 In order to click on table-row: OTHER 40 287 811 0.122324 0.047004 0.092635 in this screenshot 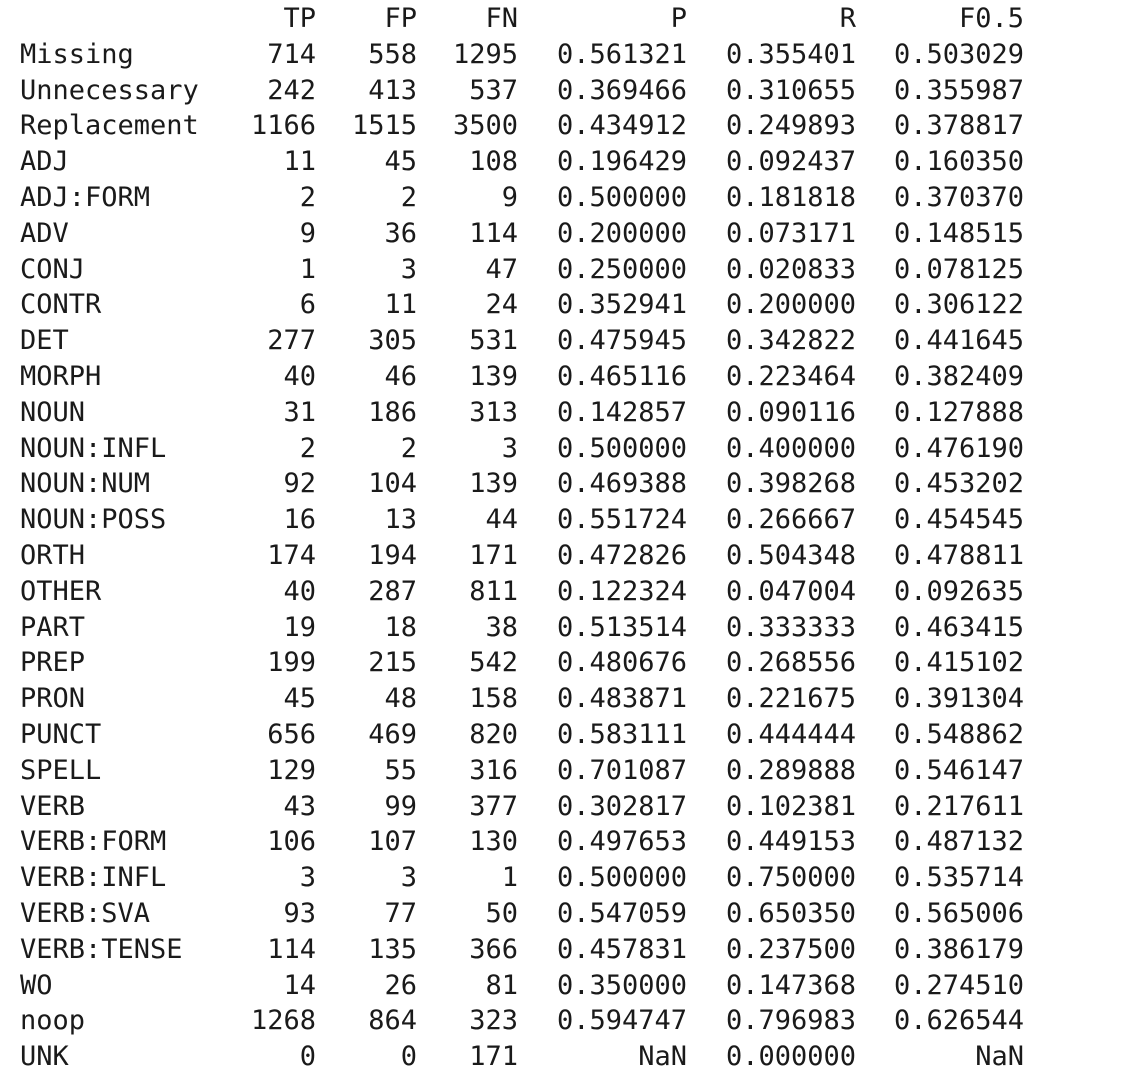, I will do `click(522, 592)`.